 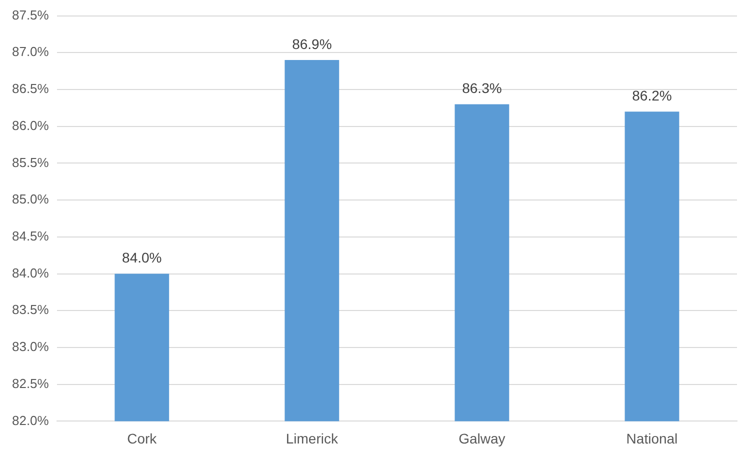 What do you see at coordinates (142, 438) in the screenshot?
I see `x-tick-label: Cork` at bounding box center [142, 438].